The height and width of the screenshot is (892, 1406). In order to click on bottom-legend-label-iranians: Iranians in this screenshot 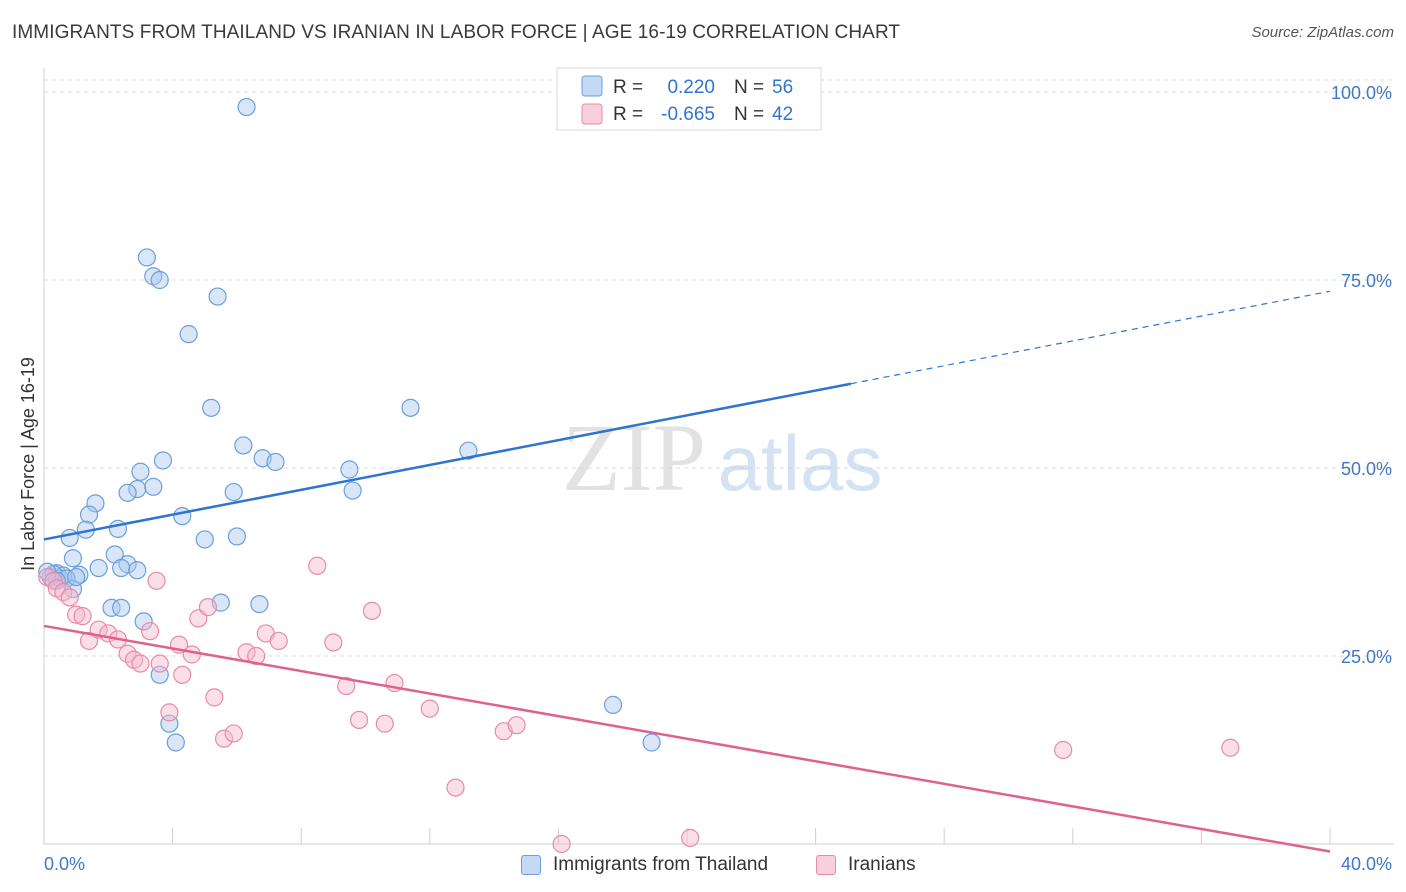, I will do `click(882, 864)`.